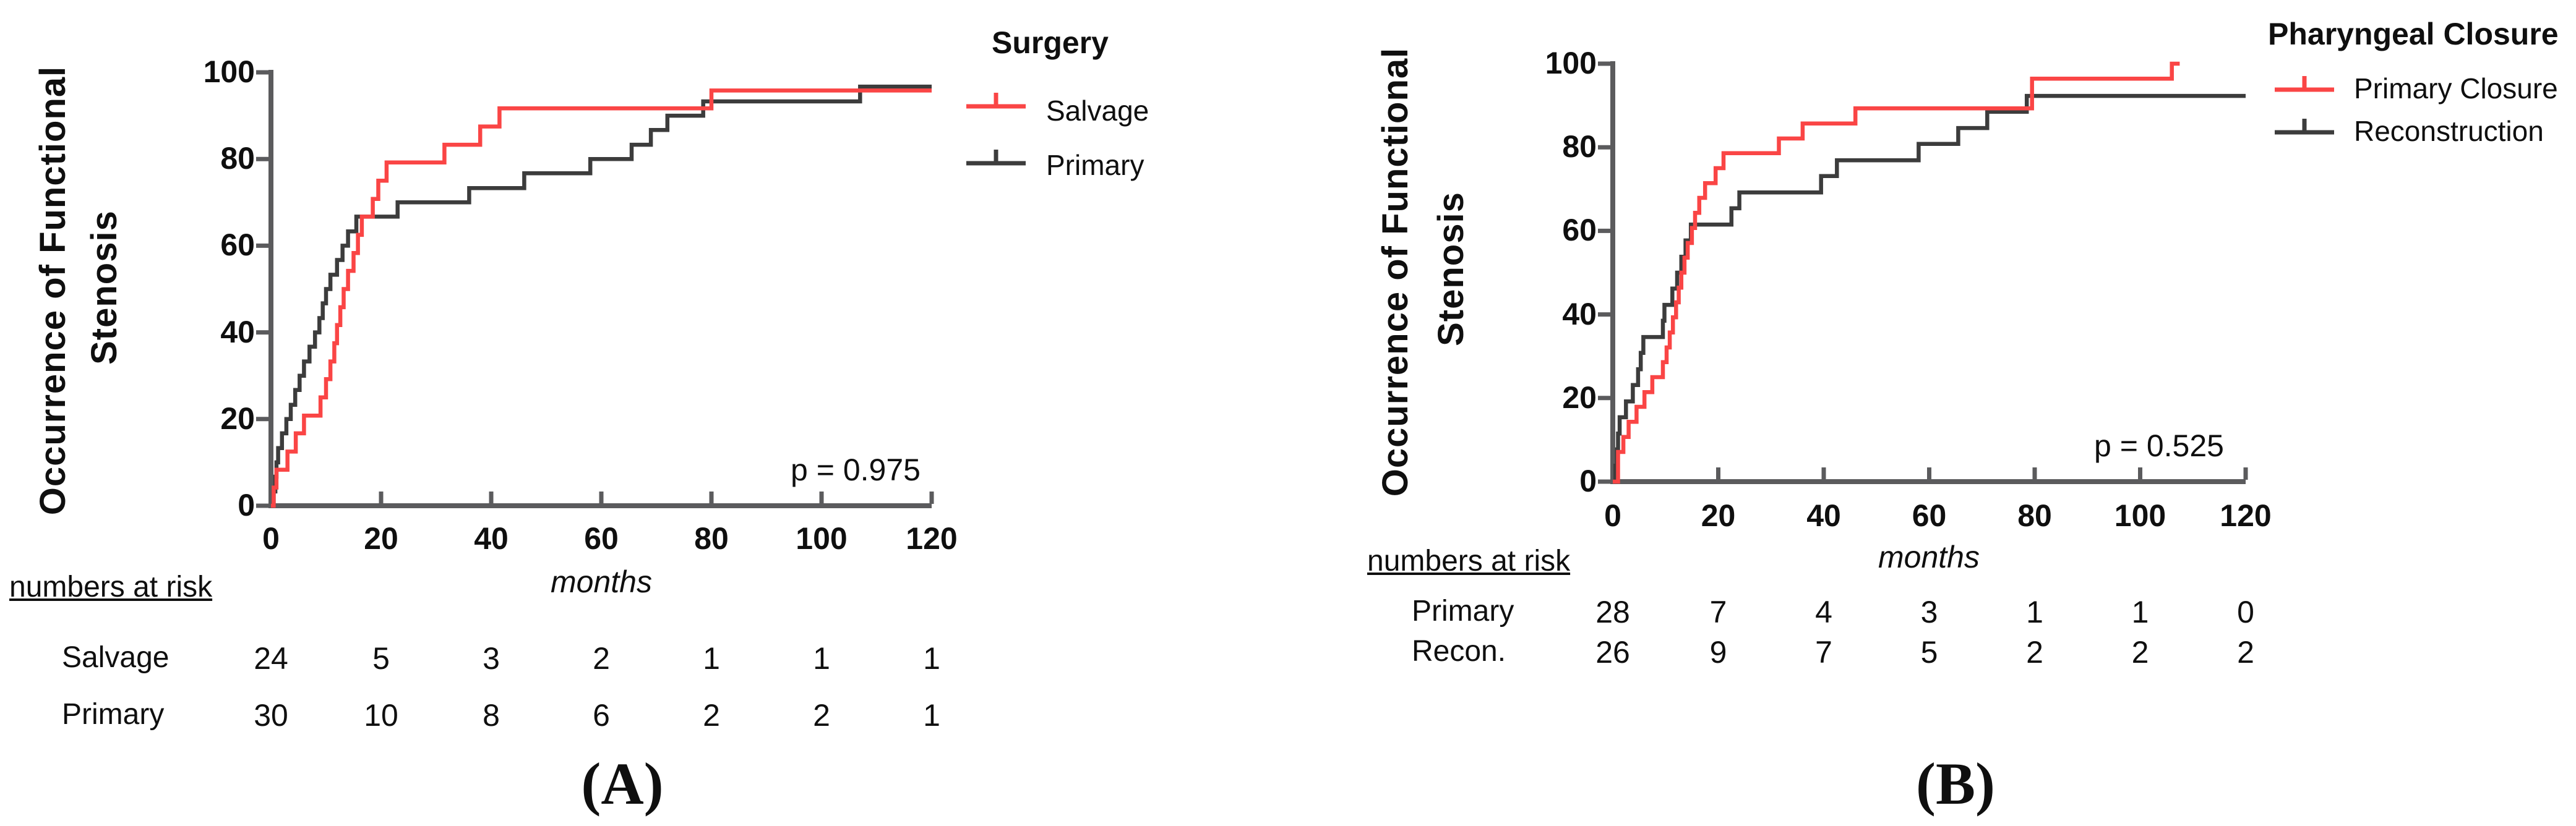 Image resolution: width=2576 pixels, height=826 pixels. What do you see at coordinates (1896, 272) in the screenshot?
I see `panel-b-curve-primary-closure` at bounding box center [1896, 272].